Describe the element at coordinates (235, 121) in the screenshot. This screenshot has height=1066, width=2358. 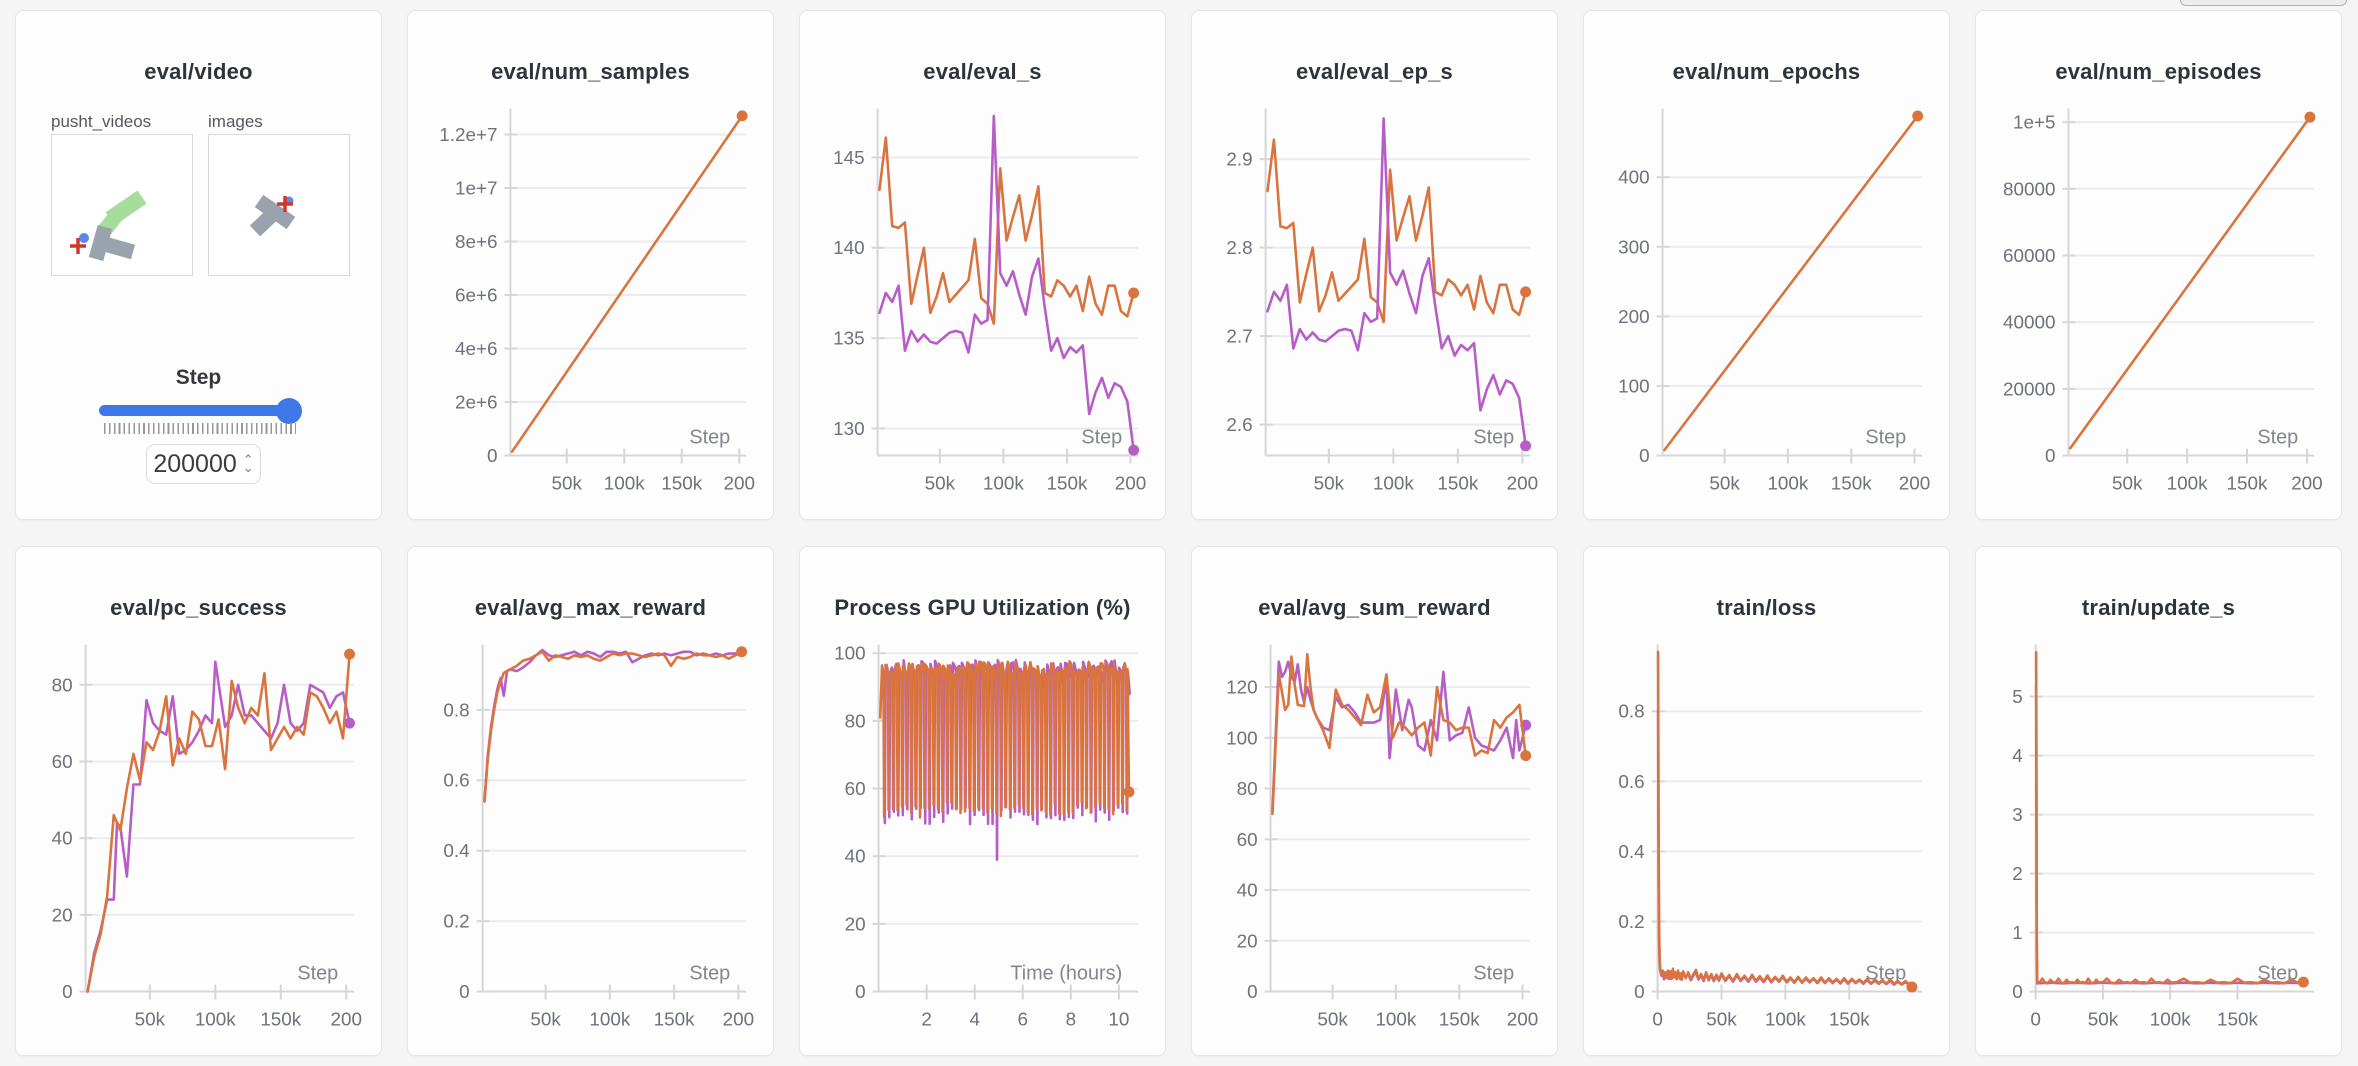
I see `media-group-label: images` at that location.